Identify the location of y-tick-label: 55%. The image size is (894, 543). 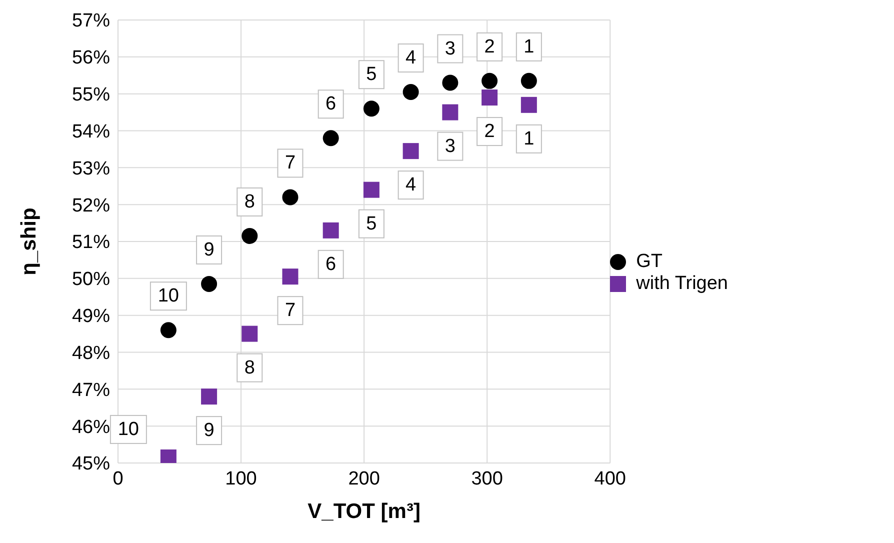
(91, 95).